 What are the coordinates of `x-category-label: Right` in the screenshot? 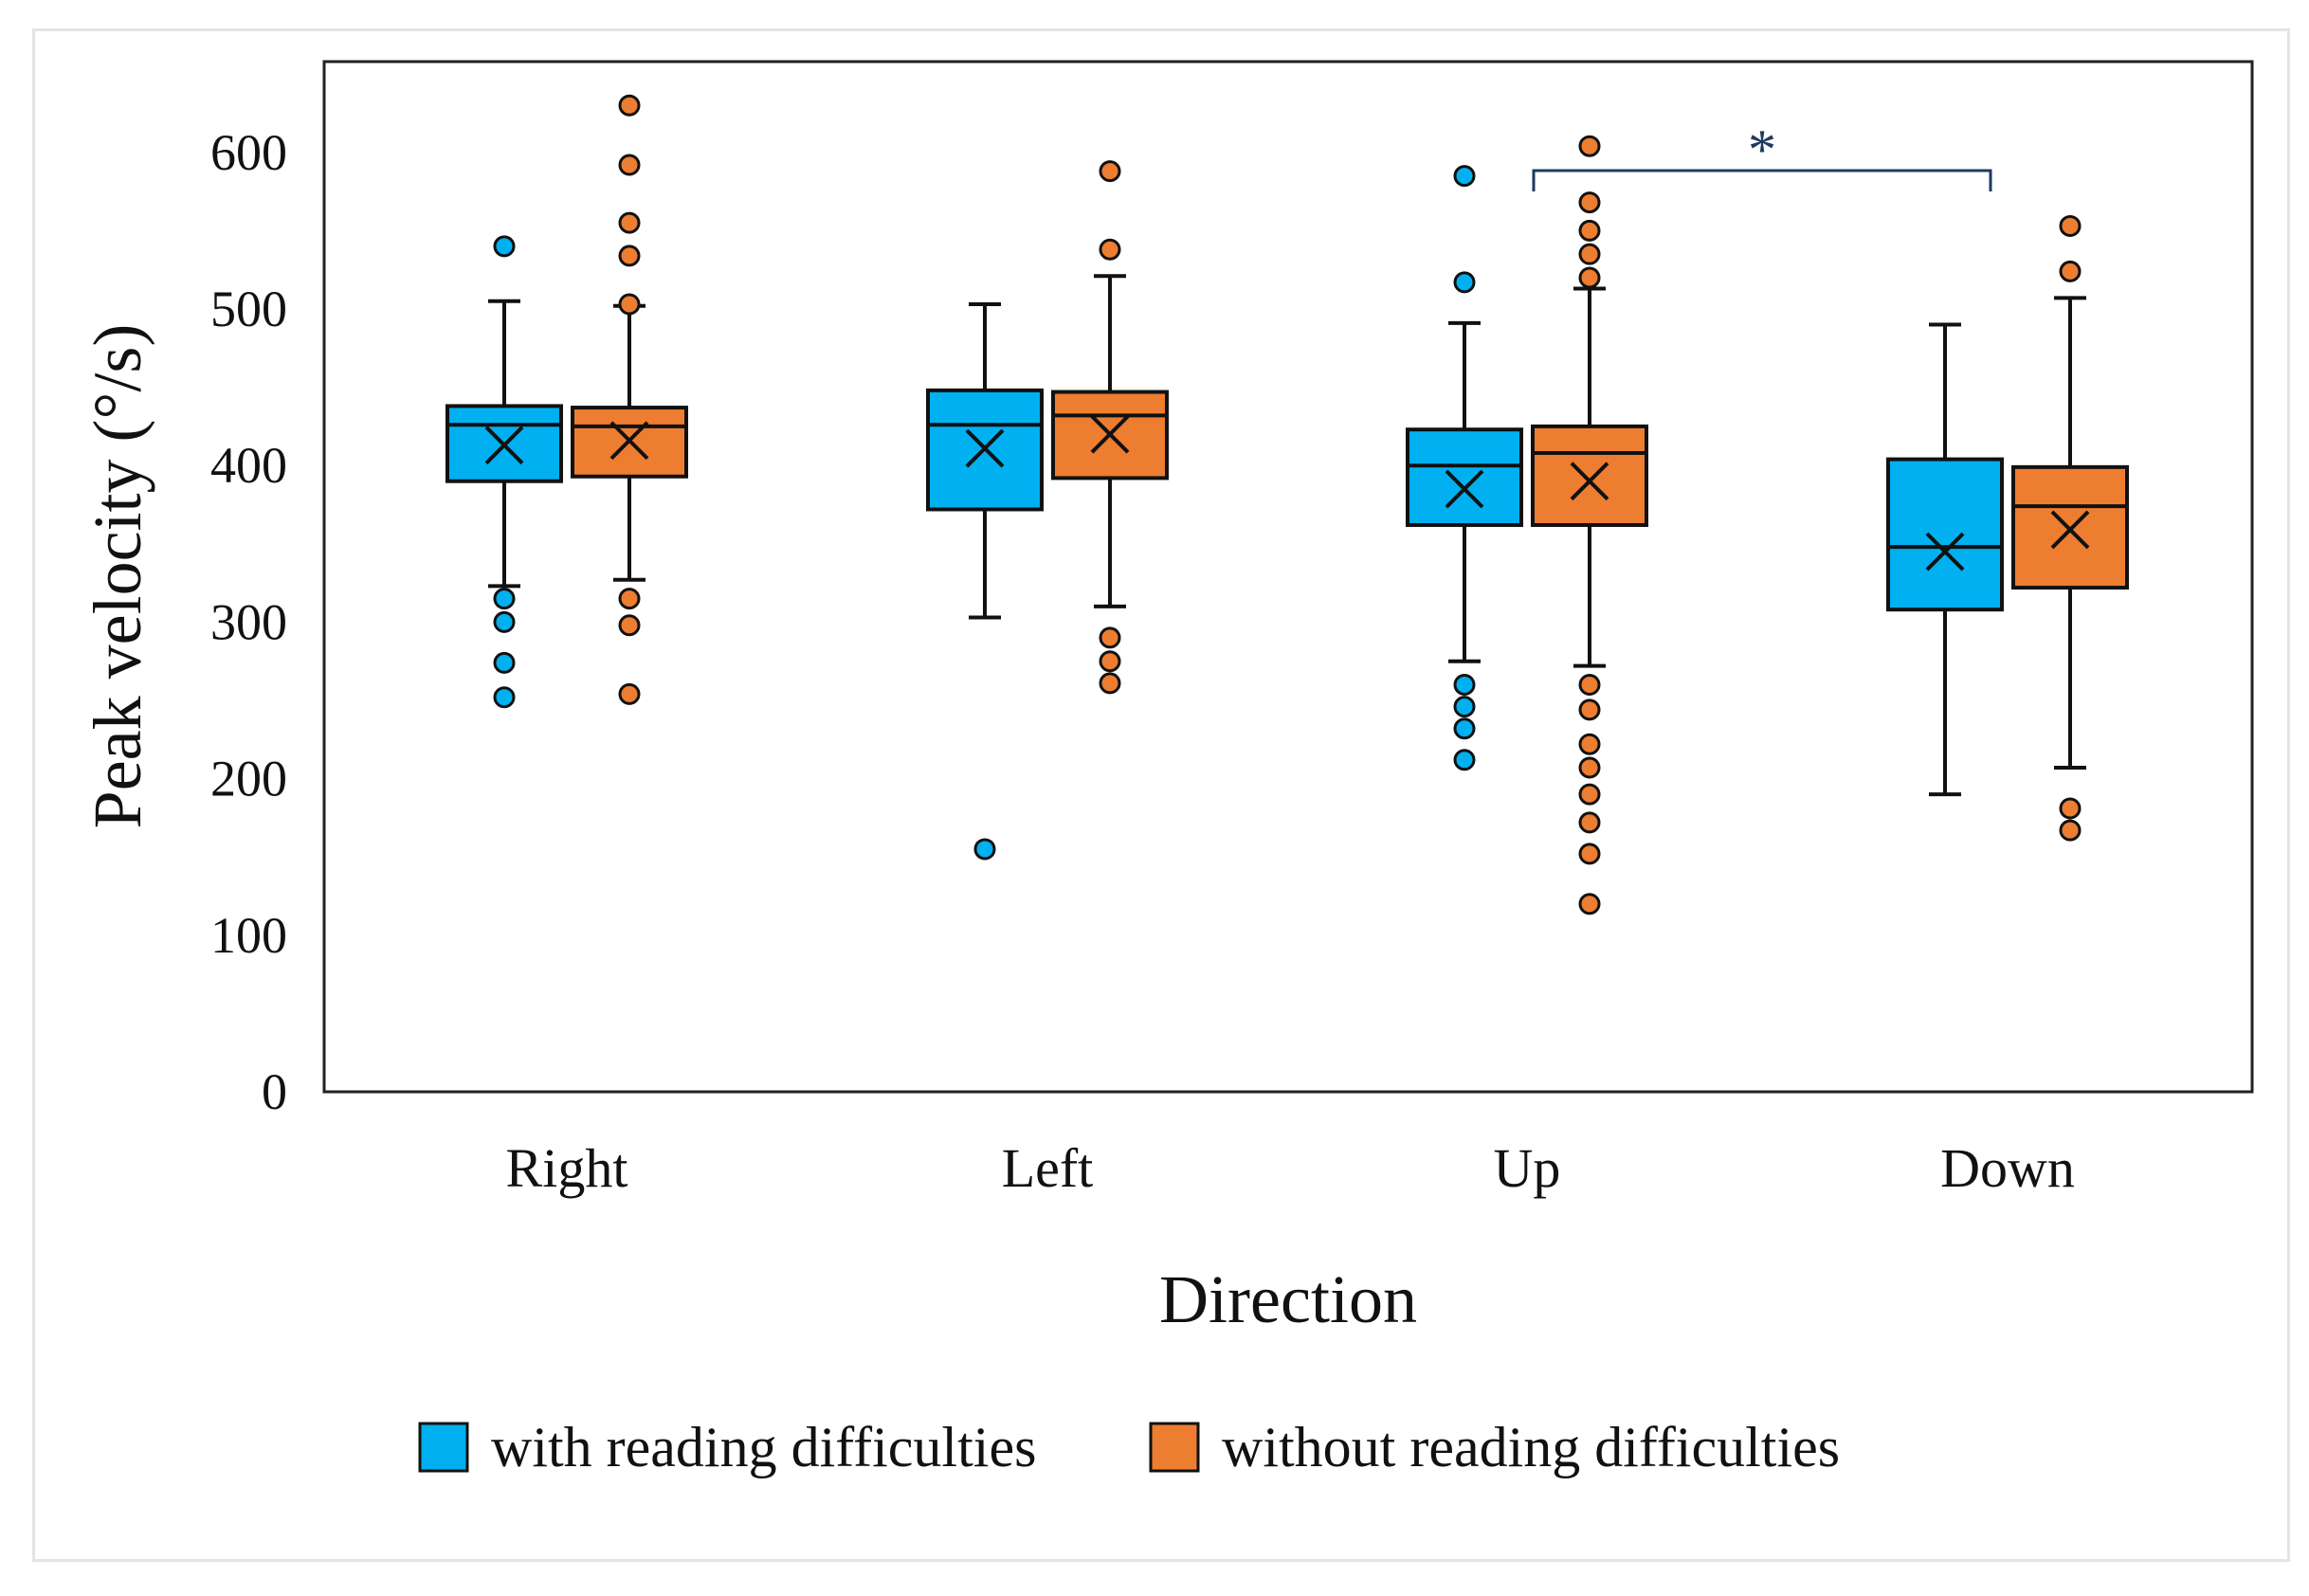 It's located at (567, 1168).